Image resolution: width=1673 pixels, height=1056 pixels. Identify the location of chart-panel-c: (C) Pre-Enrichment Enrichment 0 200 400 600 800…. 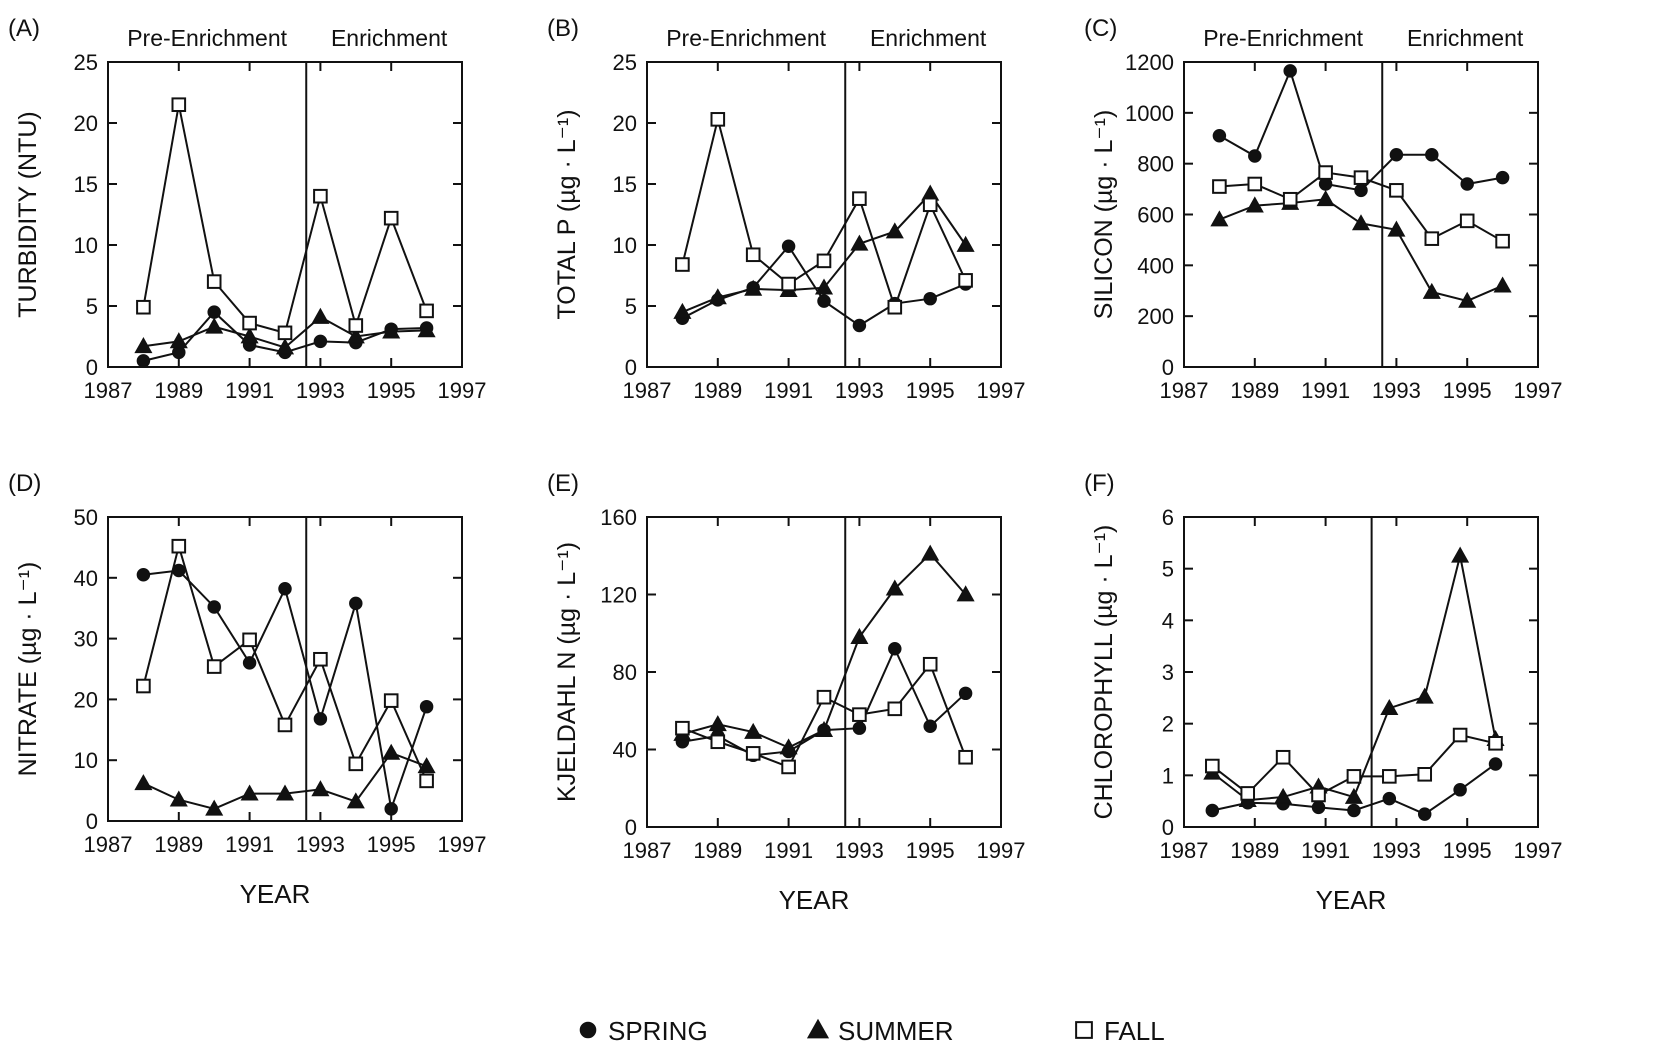
(1323, 209).